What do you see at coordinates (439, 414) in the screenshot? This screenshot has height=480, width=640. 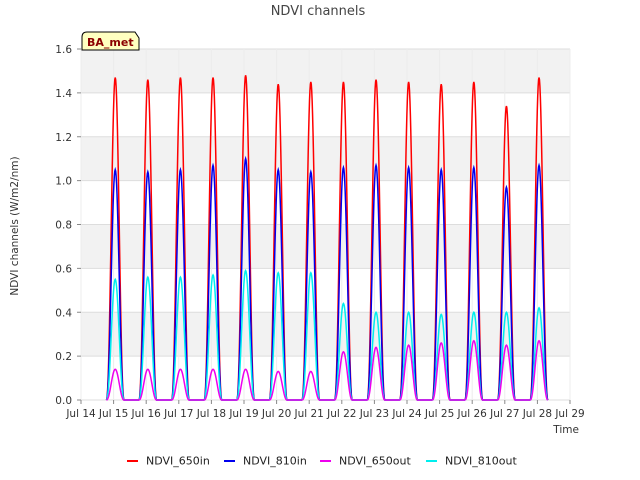 I see `x-tick-label: Jul 25` at bounding box center [439, 414].